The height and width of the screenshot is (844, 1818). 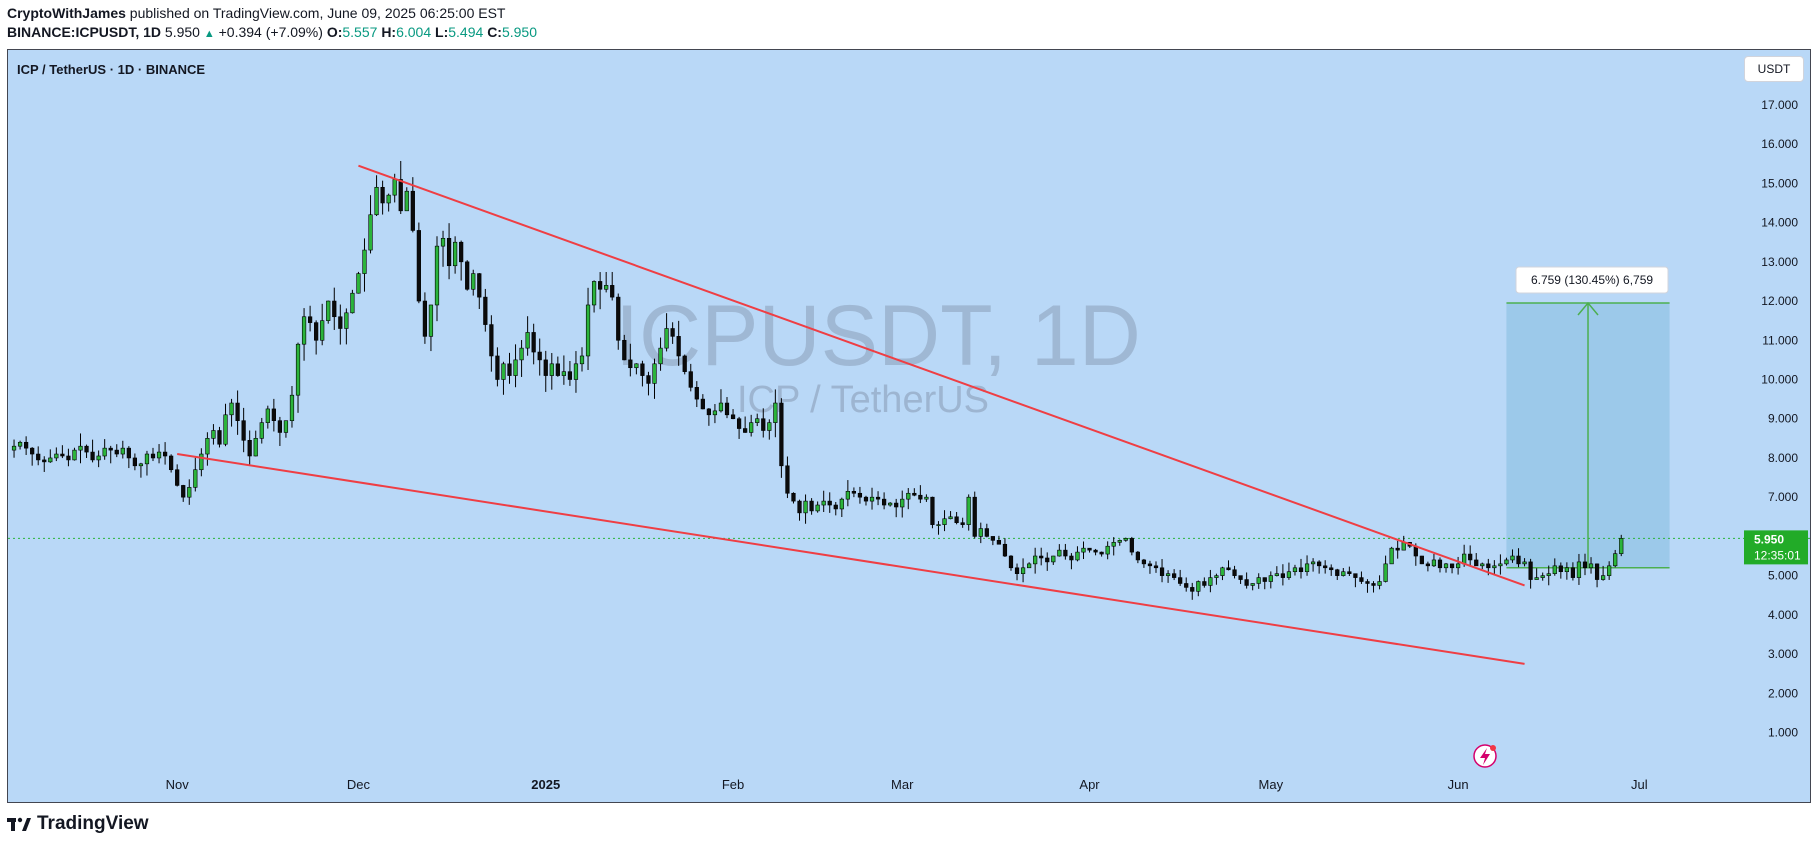 I want to click on y-tick-label: 1.000, so click(x=1783, y=733).